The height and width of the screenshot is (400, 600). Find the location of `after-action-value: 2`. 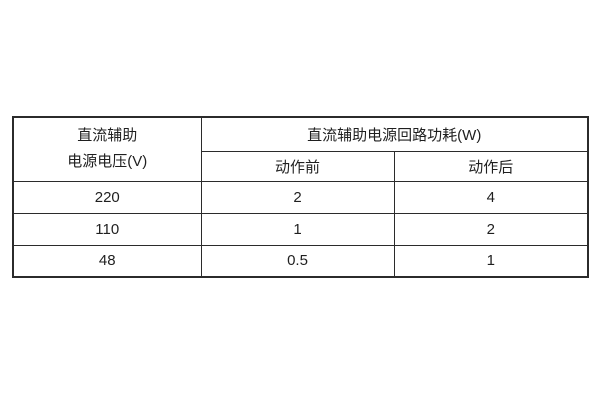

after-action-value: 2 is located at coordinates (491, 229).